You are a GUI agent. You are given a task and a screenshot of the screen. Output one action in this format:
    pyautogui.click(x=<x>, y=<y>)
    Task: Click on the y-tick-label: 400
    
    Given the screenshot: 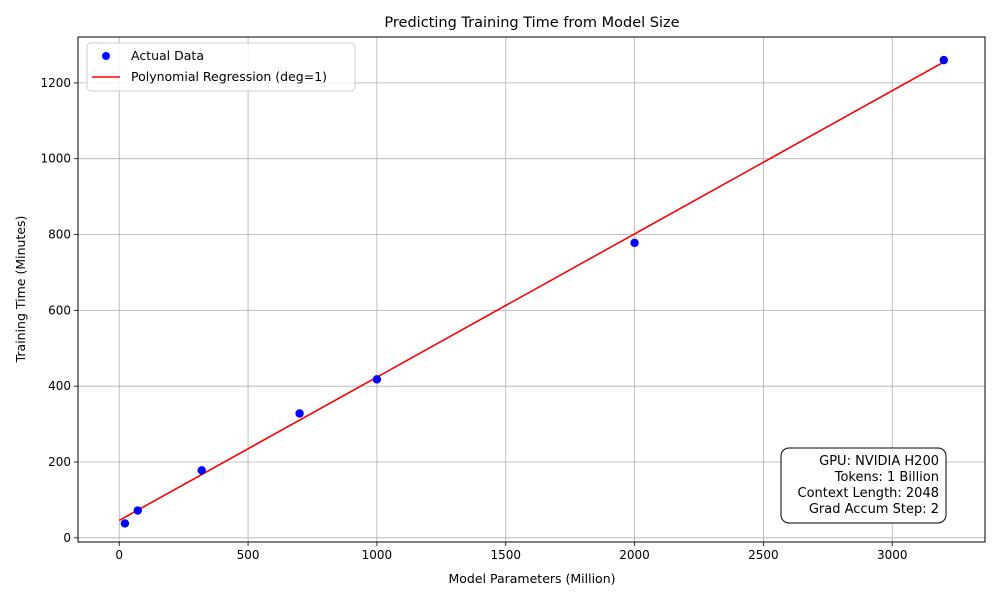 What is the action you would take?
    pyautogui.click(x=59, y=386)
    